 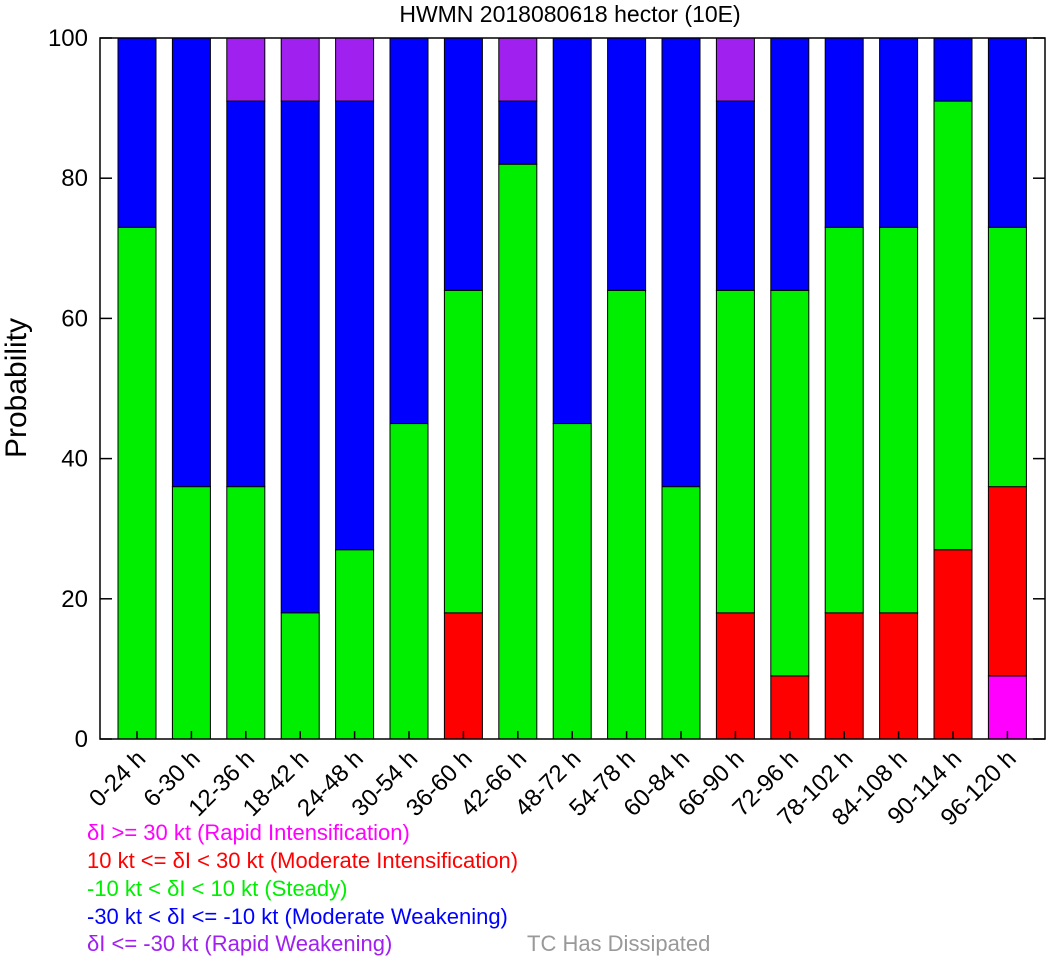 What do you see at coordinates (248, 832) in the screenshot?
I see `legend-item-rapid-intensification: δI >= 30 kt (Rapid Intensification)` at bounding box center [248, 832].